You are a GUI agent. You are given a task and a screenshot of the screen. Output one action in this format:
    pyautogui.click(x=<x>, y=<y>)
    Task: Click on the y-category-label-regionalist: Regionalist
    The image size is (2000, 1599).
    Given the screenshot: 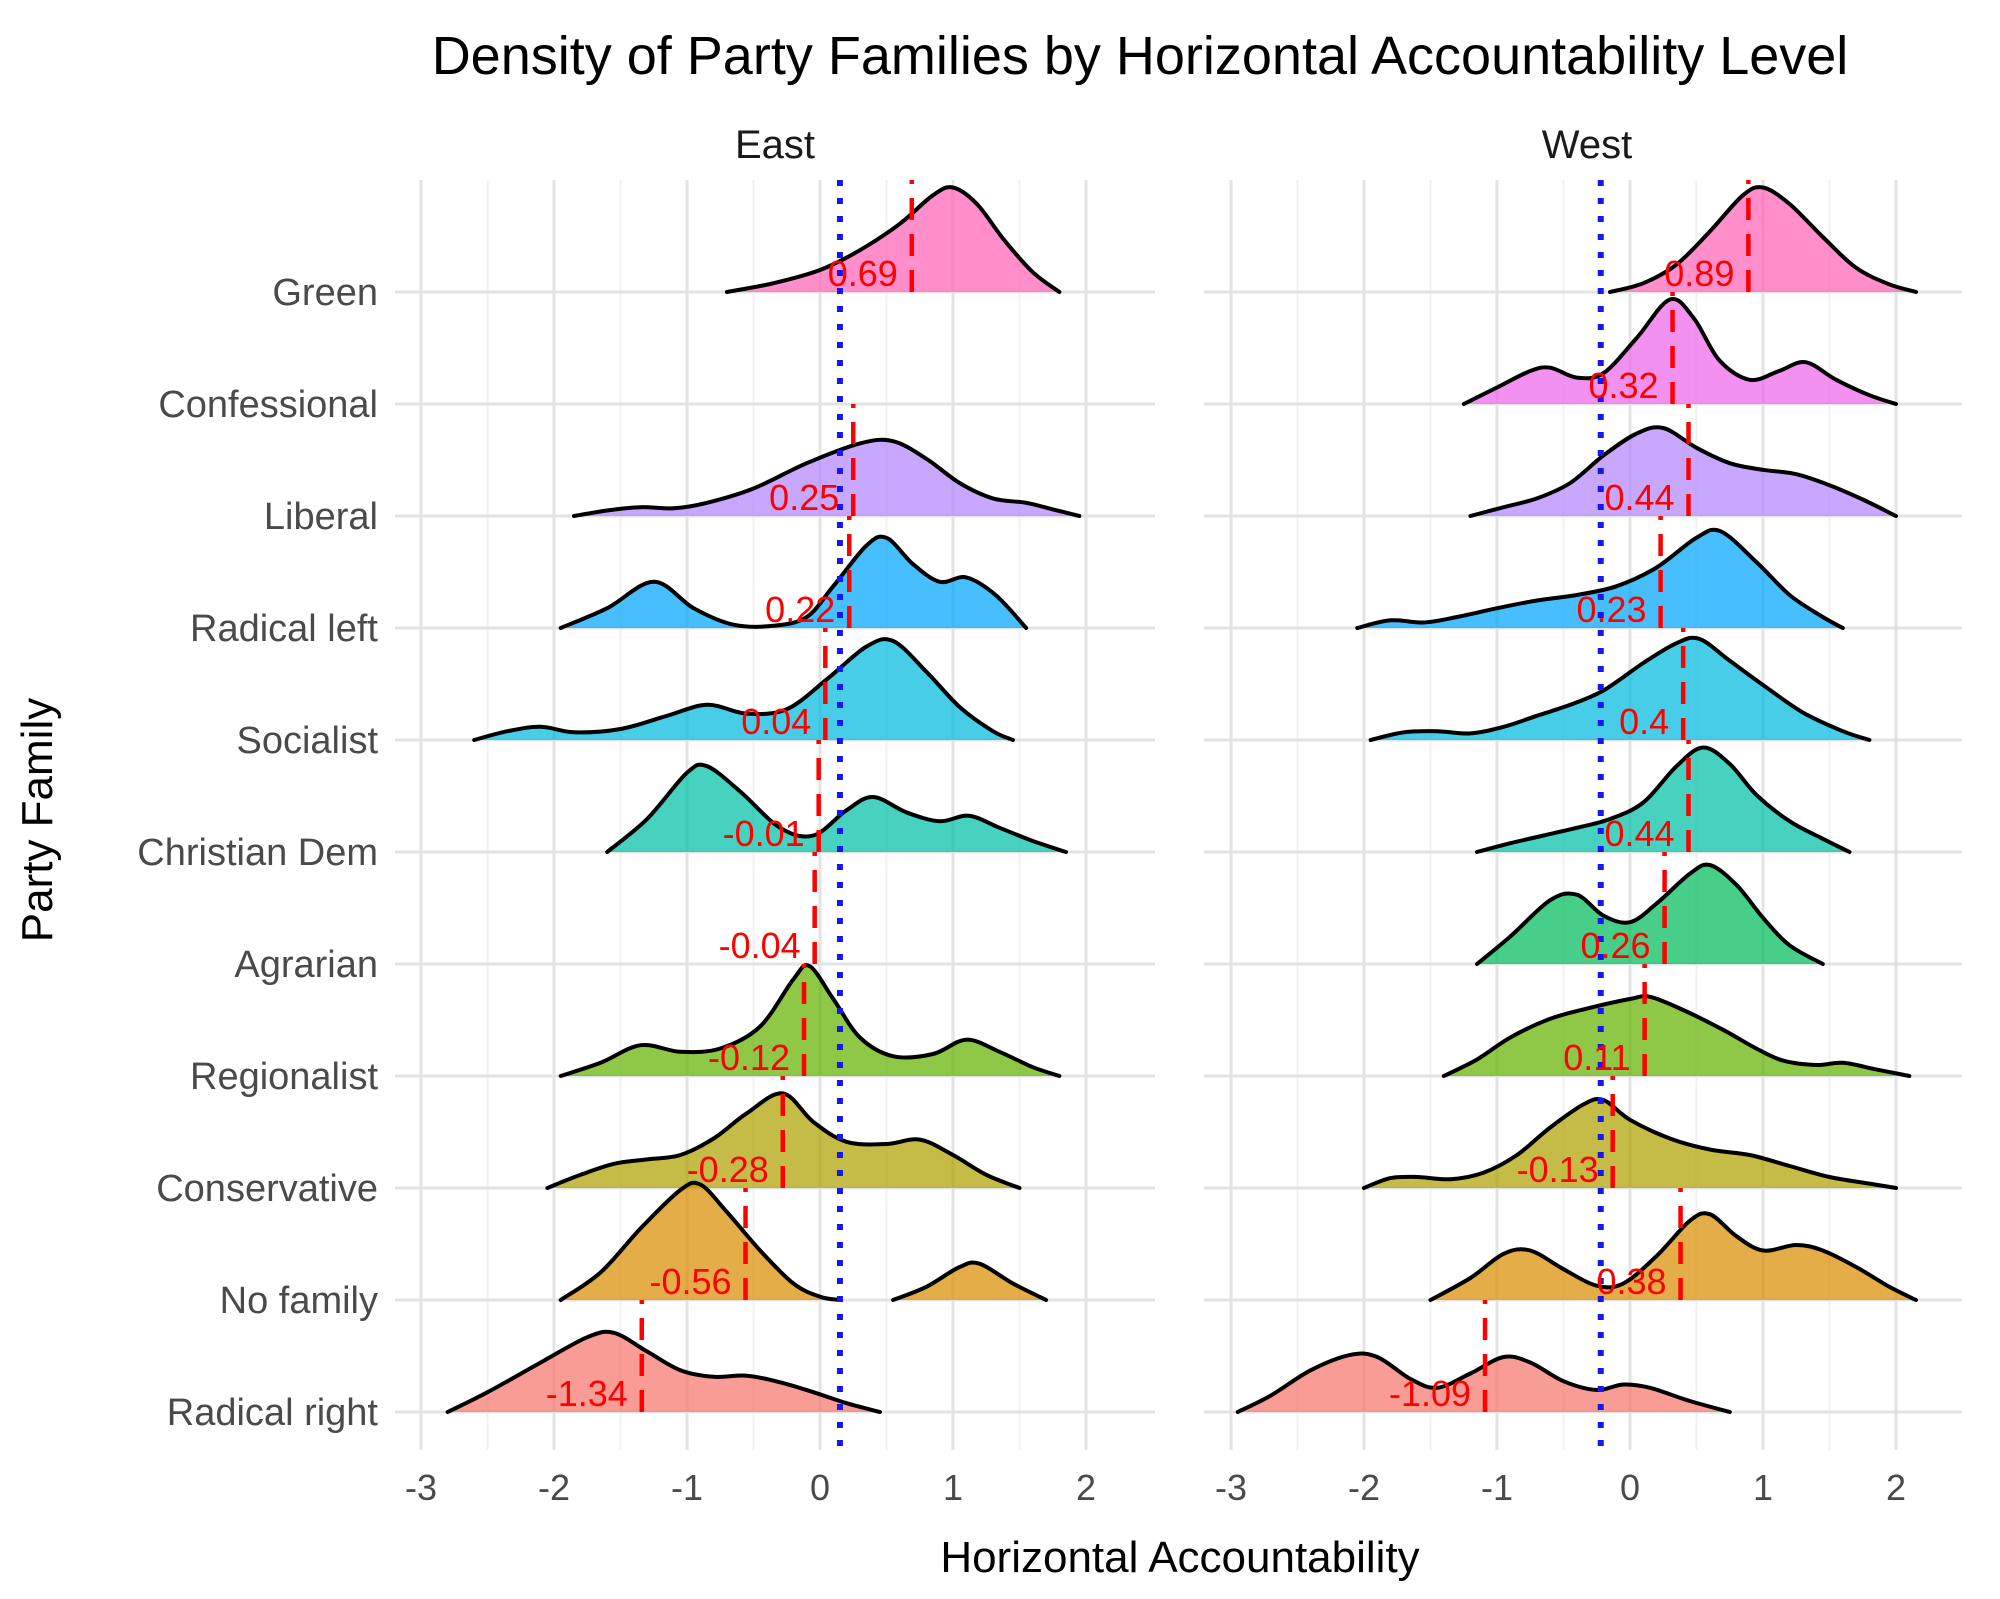 What is the action you would take?
    pyautogui.click(x=284, y=1077)
    